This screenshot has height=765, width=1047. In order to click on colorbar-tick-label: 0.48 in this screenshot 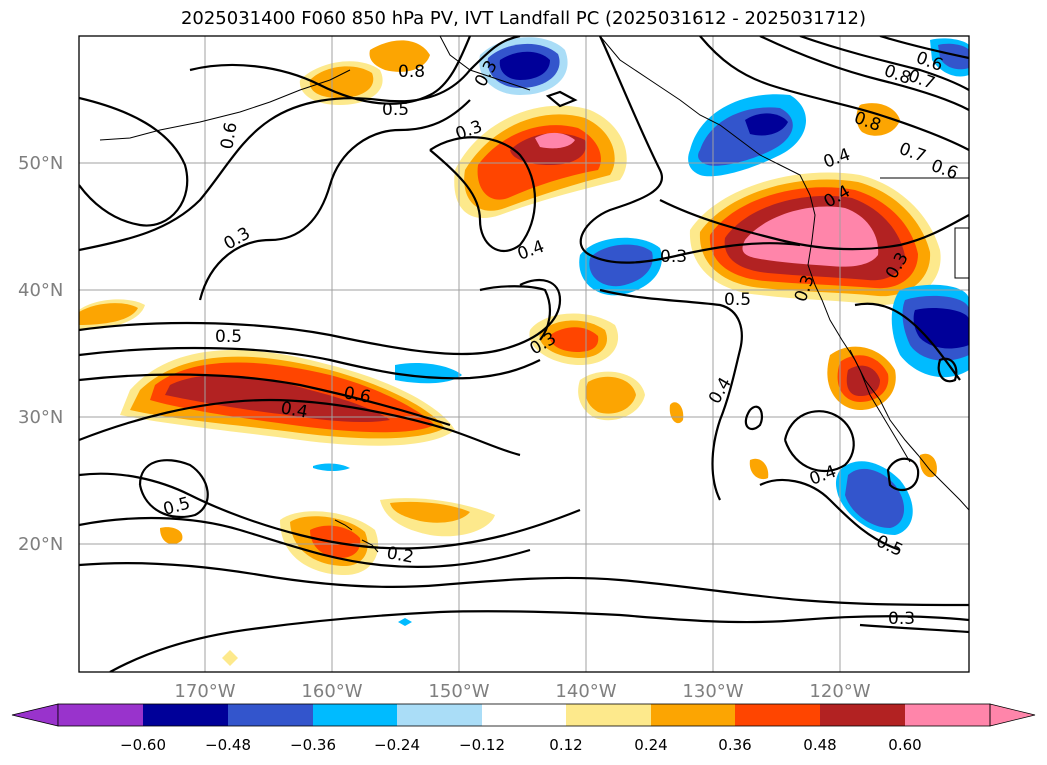, I will do `click(819, 745)`.